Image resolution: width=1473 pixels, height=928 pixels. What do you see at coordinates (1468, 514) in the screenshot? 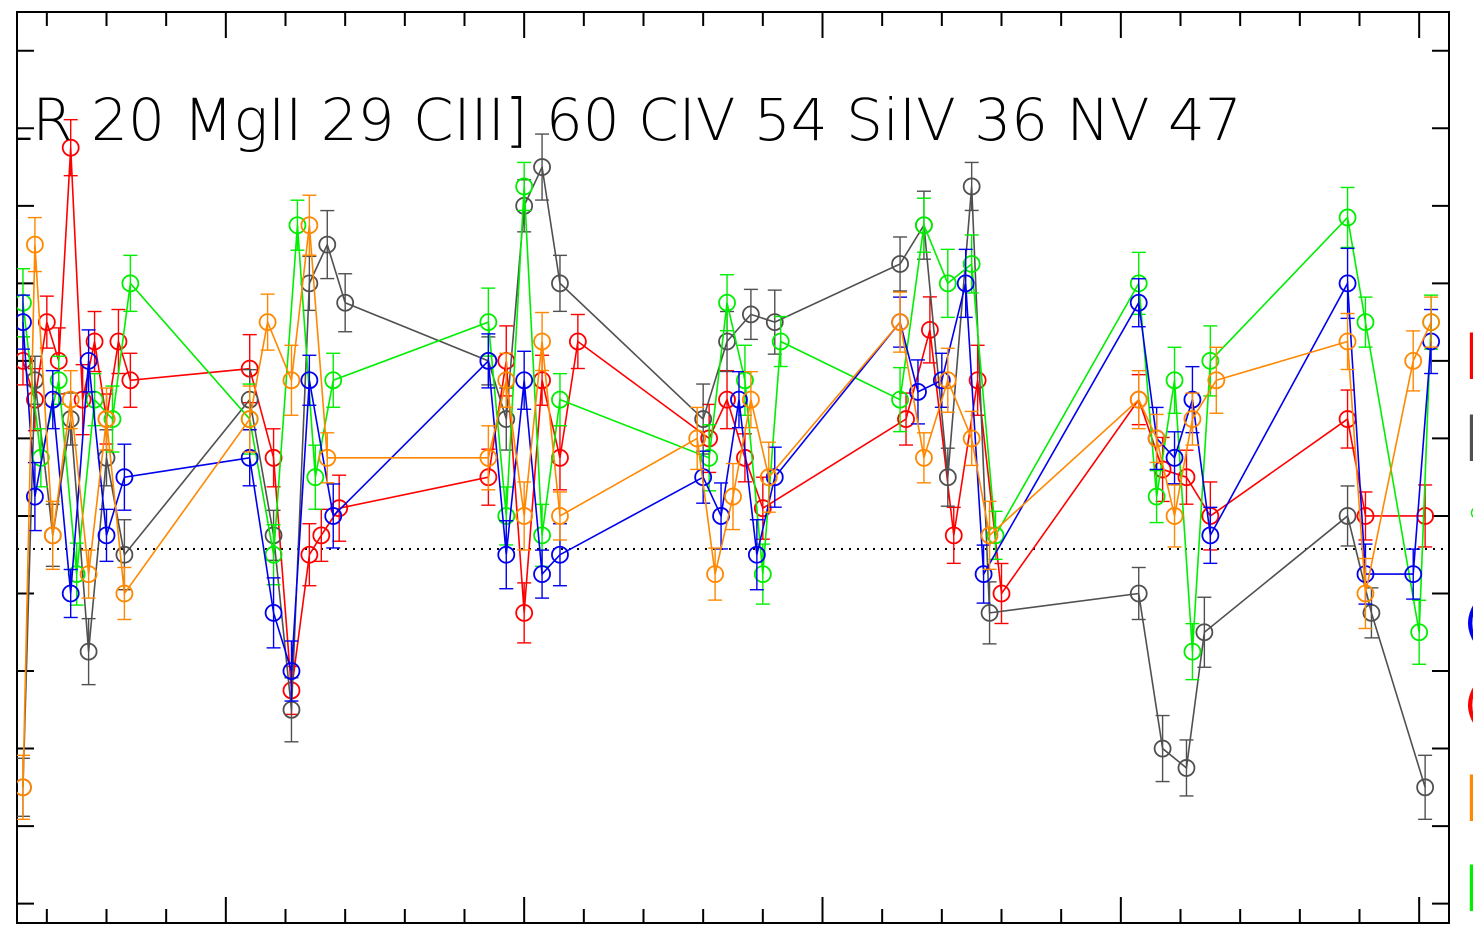
I see `legend-mark: ◦` at bounding box center [1468, 514].